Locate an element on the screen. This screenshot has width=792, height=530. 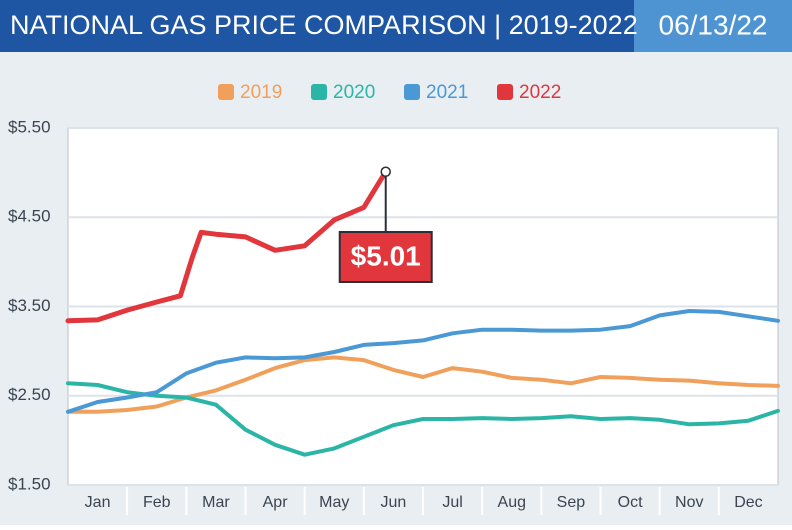
value-label: $5.01 is located at coordinates (386, 255).